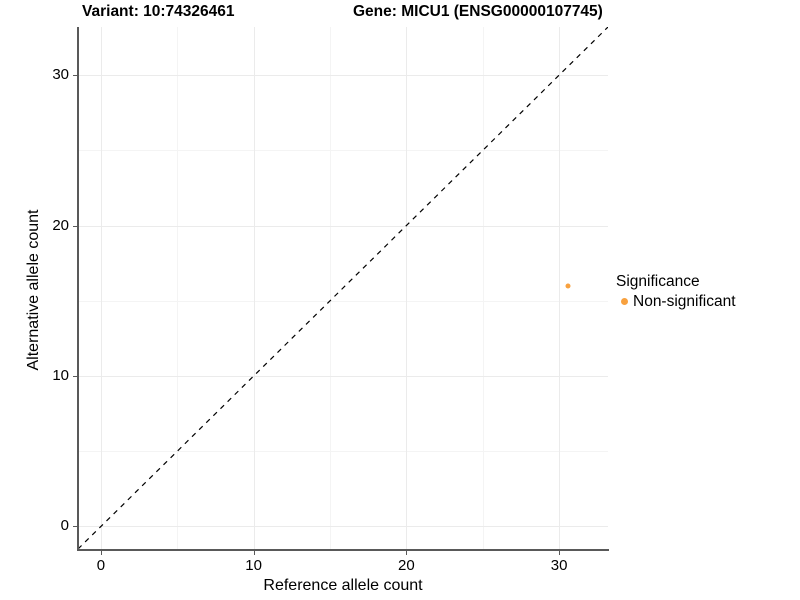  Describe the element at coordinates (60, 225) in the screenshot. I see `y-tick-label: 20` at that location.